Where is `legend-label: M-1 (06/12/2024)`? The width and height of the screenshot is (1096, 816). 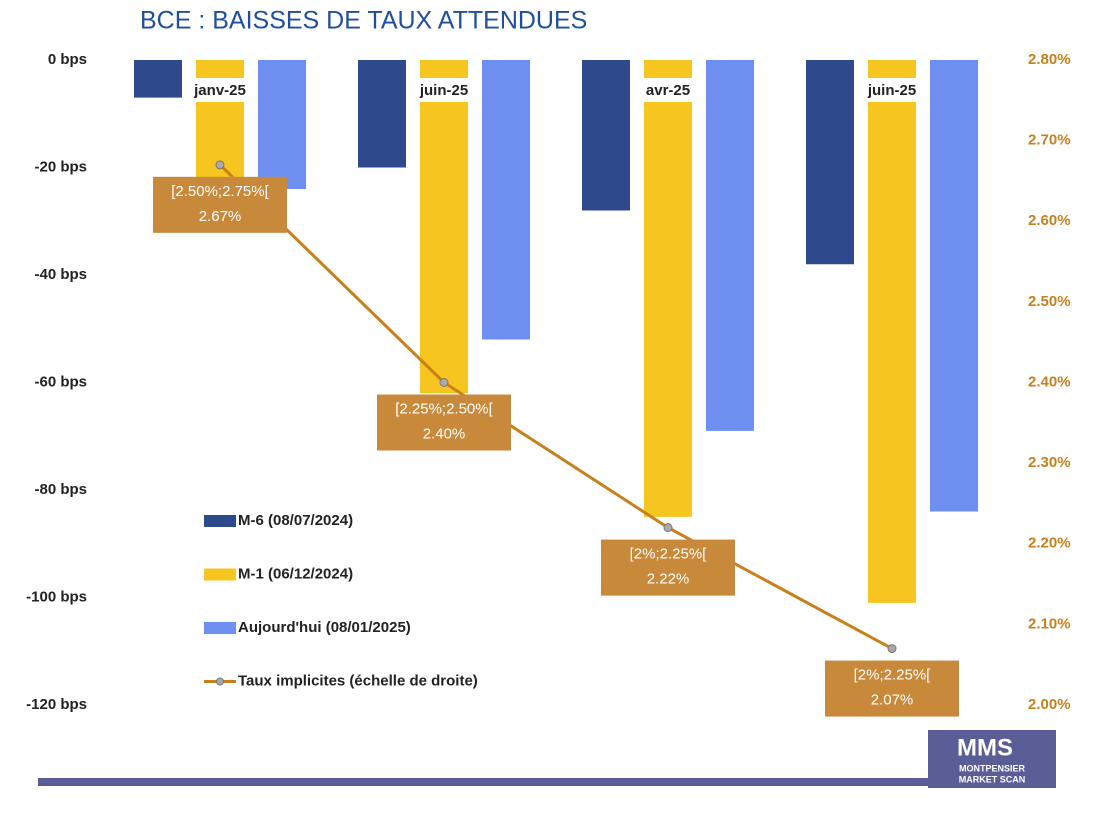
legend-label: M-1 (06/12/2024) is located at coordinates (295, 573).